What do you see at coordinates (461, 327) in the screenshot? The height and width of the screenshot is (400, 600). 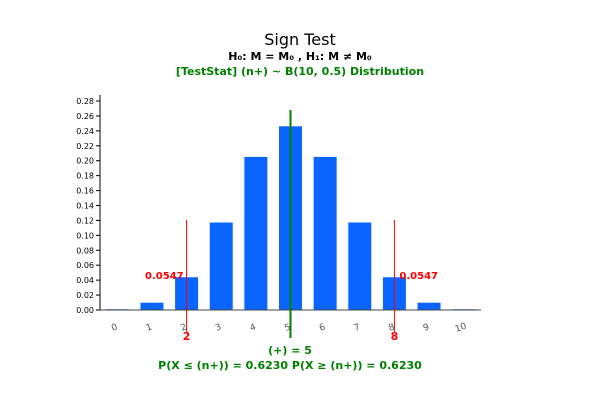 I see `x-tick-label: 10` at bounding box center [461, 327].